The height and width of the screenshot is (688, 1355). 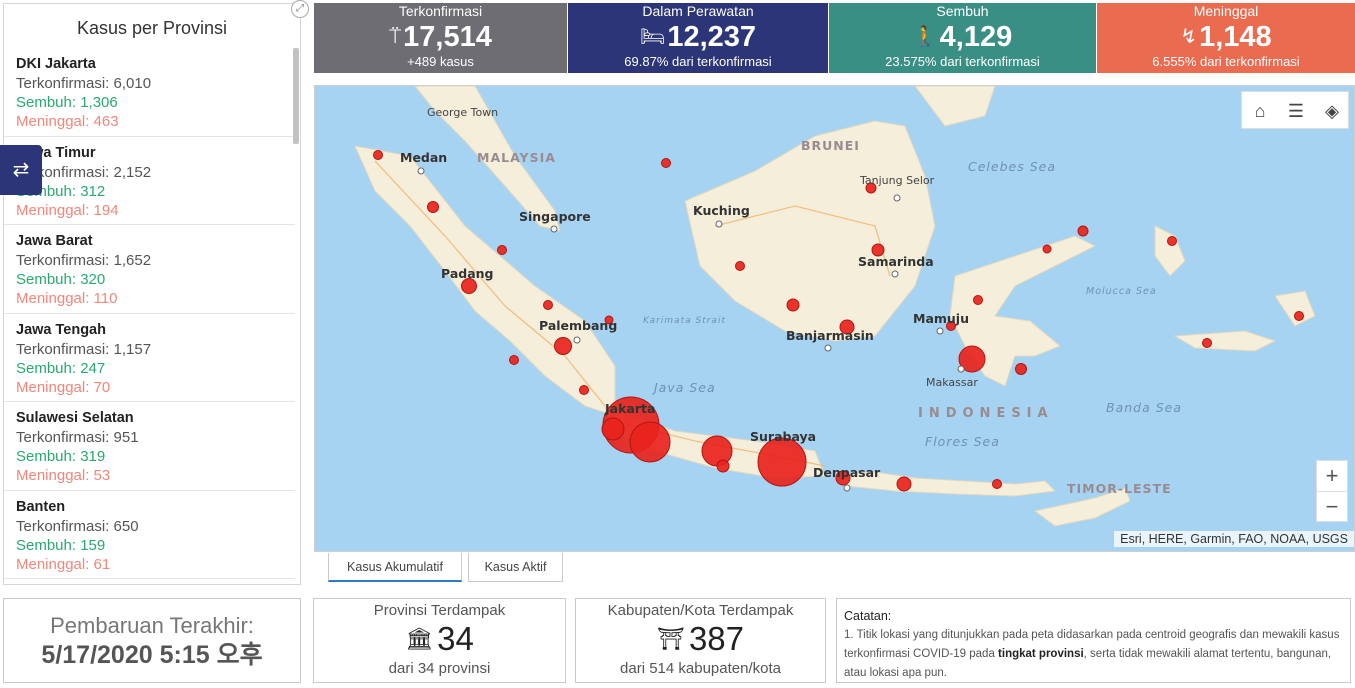 What do you see at coordinates (1332, 111) in the screenshot?
I see `layers-icon: ◈` at bounding box center [1332, 111].